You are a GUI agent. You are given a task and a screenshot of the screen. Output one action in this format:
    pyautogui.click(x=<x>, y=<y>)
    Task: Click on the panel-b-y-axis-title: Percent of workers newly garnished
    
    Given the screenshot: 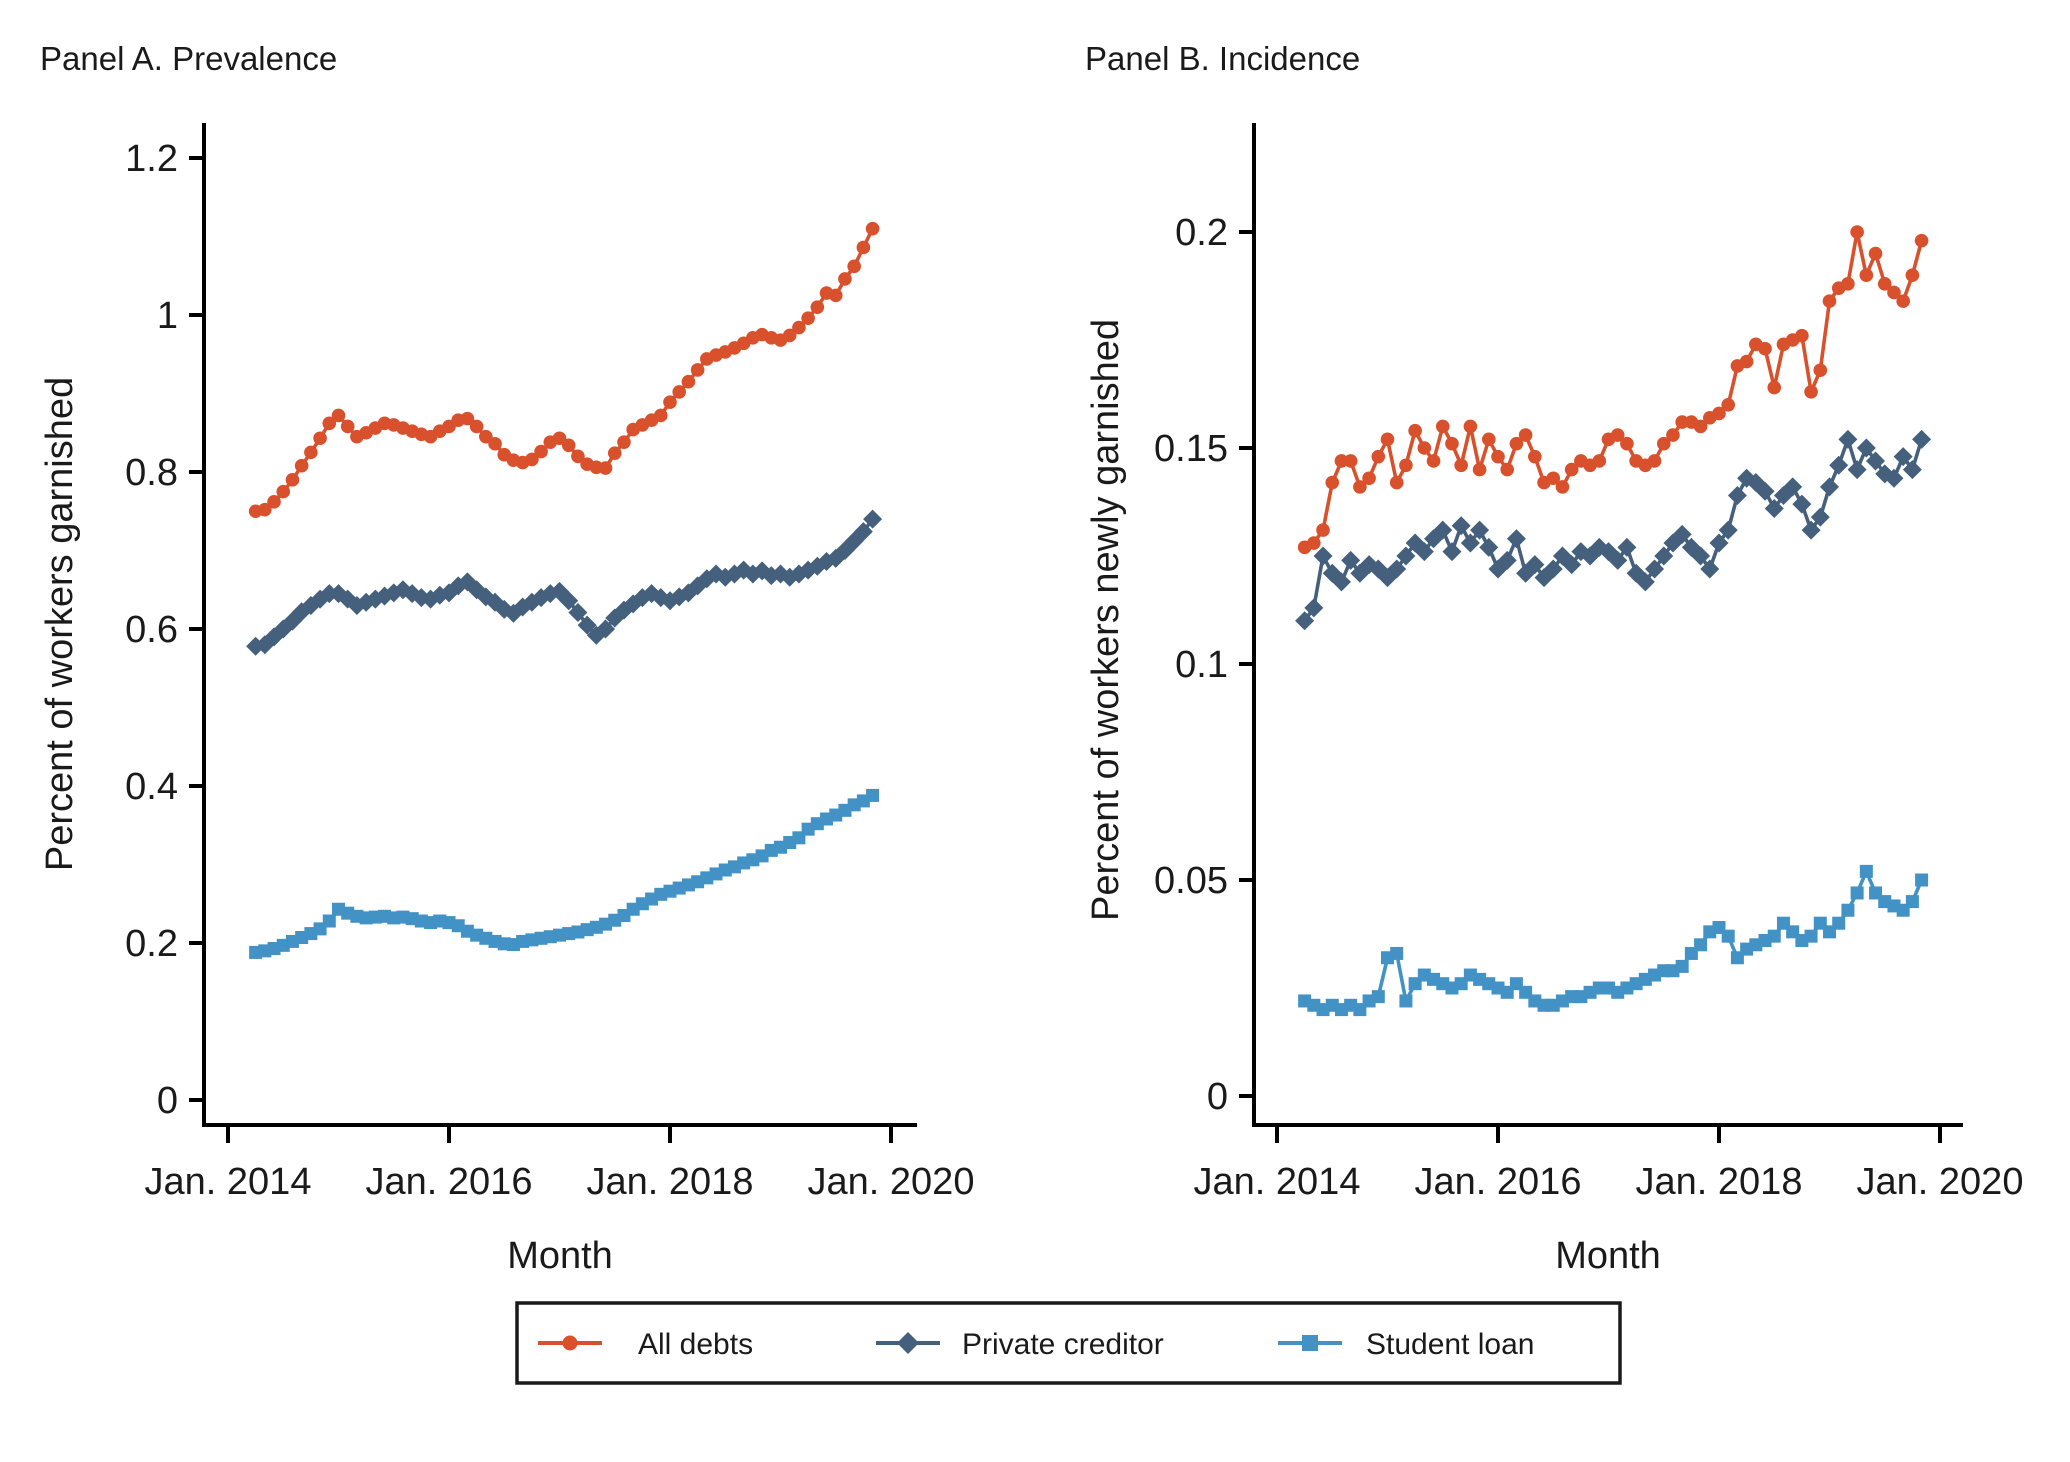 What is the action you would take?
    pyautogui.click(x=1106, y=620)
    